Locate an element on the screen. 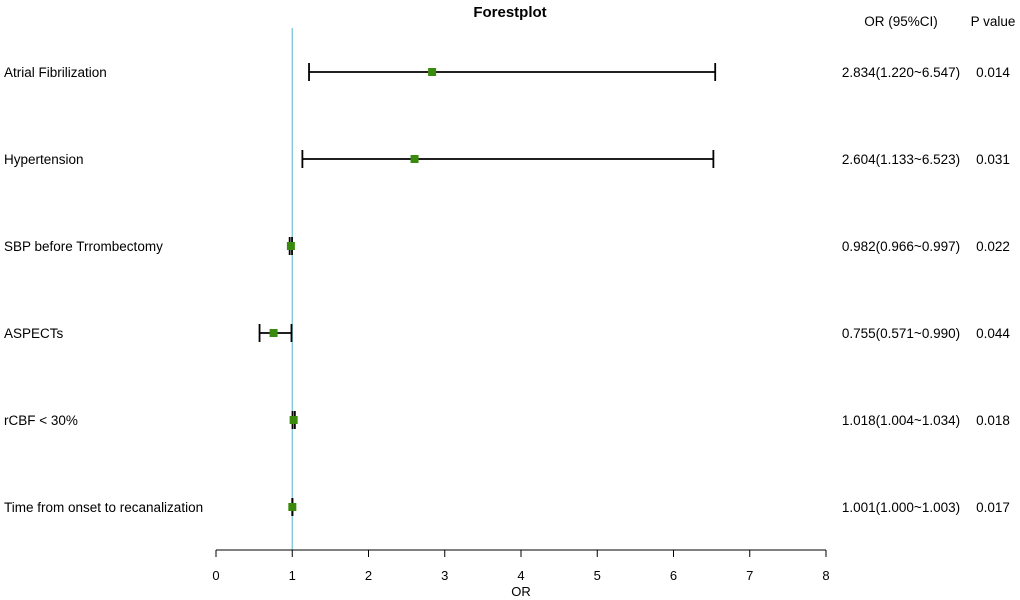 This screenshot has height=600, width=1020. x-axis-label: OR is located at coordinates (521, 591).